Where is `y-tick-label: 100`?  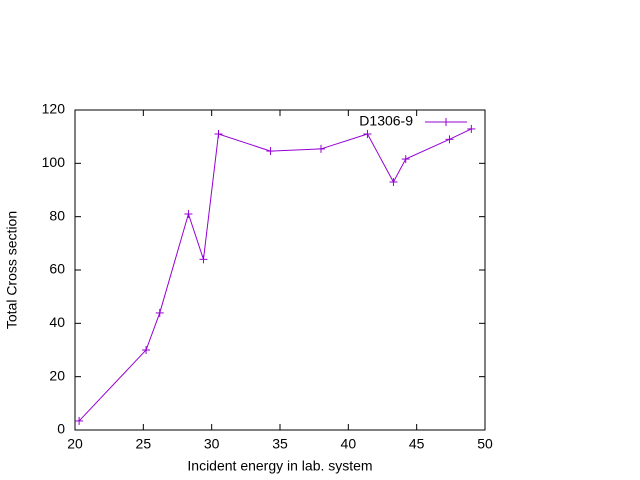 y-tick-label: 100 is located at coordinates (54, 162).